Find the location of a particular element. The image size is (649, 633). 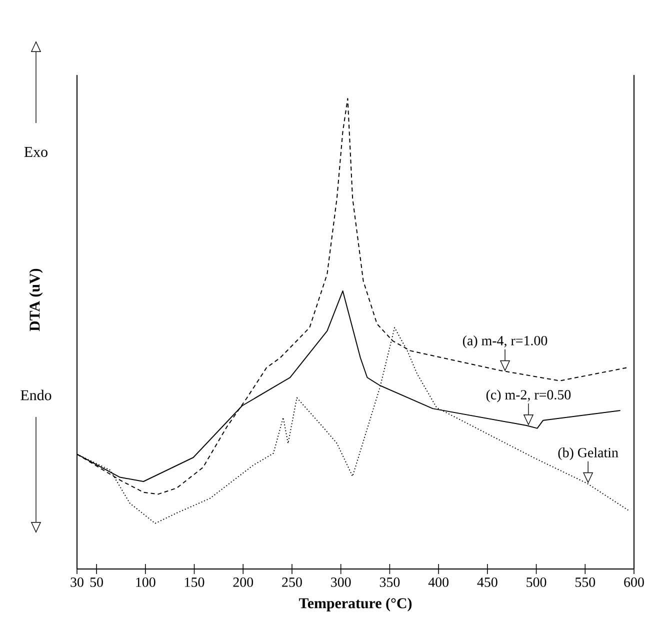

x-tick-label: 400 is located at coordinates (438, 582).